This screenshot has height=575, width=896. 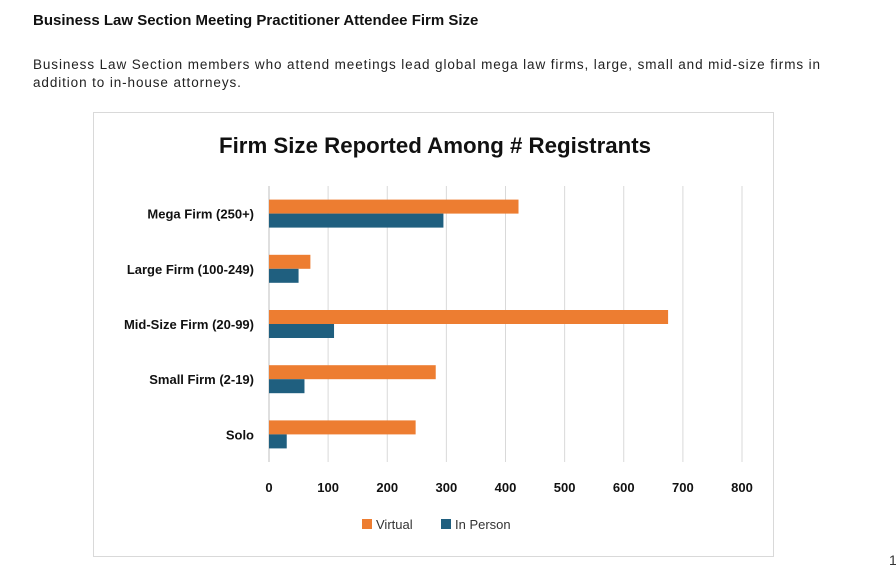 I want to click on category-label: Solo, so click(x=240, y=434).